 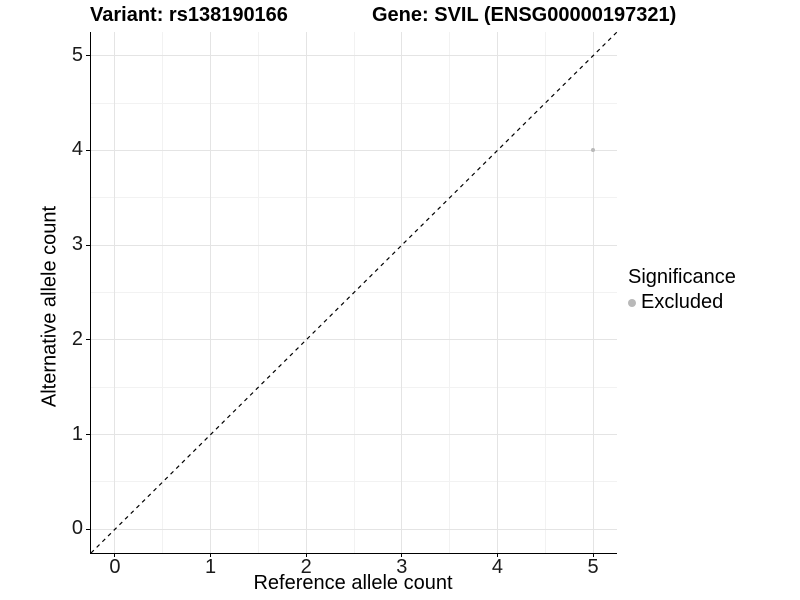 What do you see at coordinates (49, 306) in the screenshot?
I see `y-axis-title: Alternative allele count` at bounding box center [49, 306].